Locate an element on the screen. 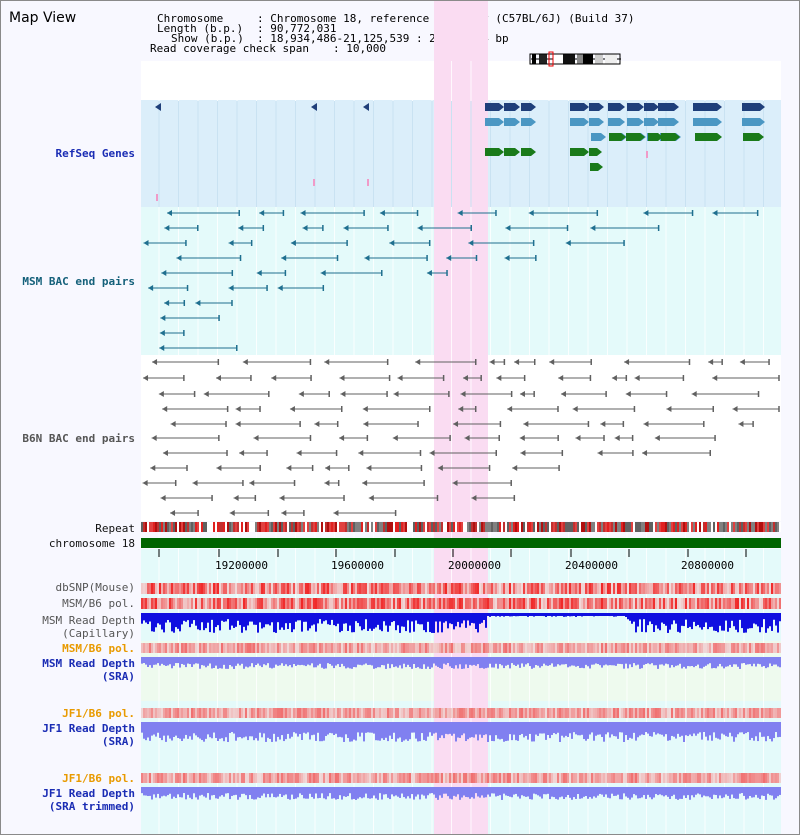  refseq-gene-arrow is located at coordinates (677, 137).